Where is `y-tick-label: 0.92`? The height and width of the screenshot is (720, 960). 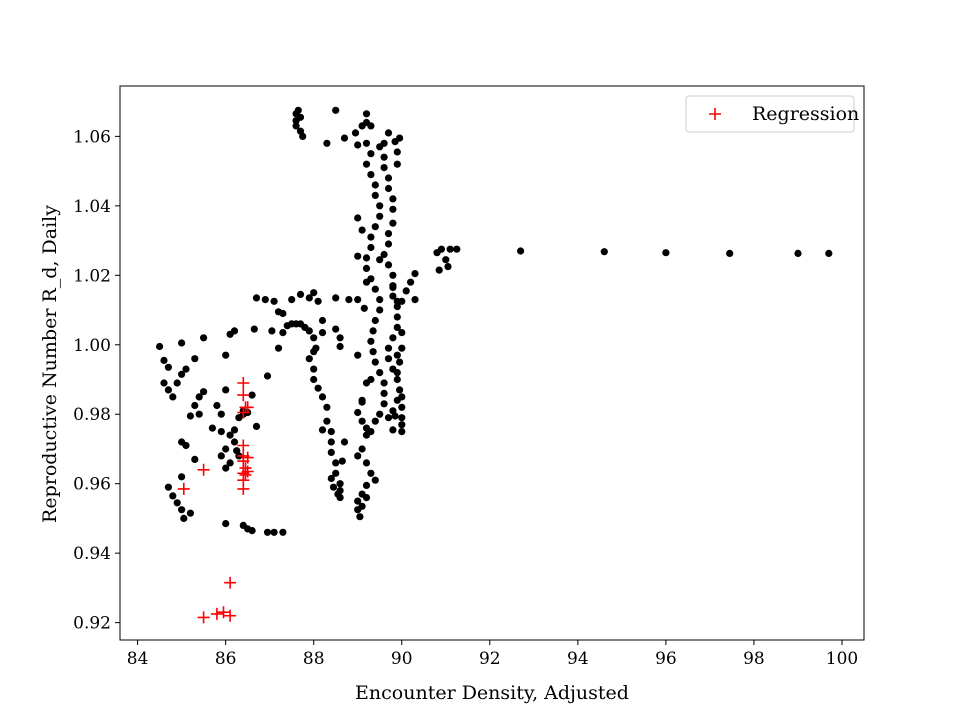 y-tick-label: 0.92 is located at coordinates (92, 624).